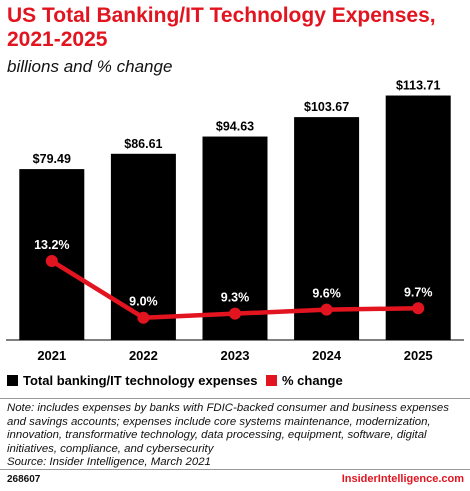 This screenshot has height=491, width=470. Describe the element at coordinates (418, 308) in the screenshot. I see `change-point-2025` at that location.